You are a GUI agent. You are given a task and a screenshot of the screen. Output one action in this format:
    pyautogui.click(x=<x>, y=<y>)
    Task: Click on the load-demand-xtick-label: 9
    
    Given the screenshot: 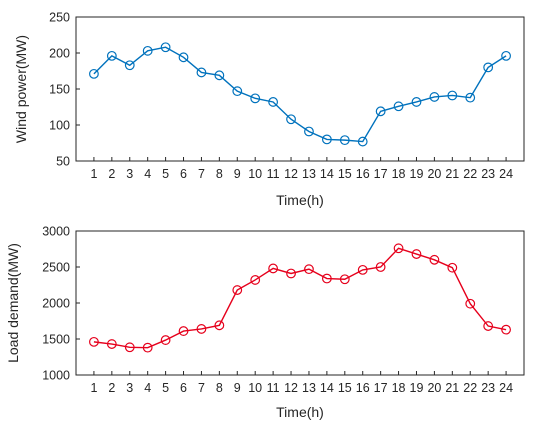 What is the action you would take?
    pyautogui.click(x=237, y=388)
    